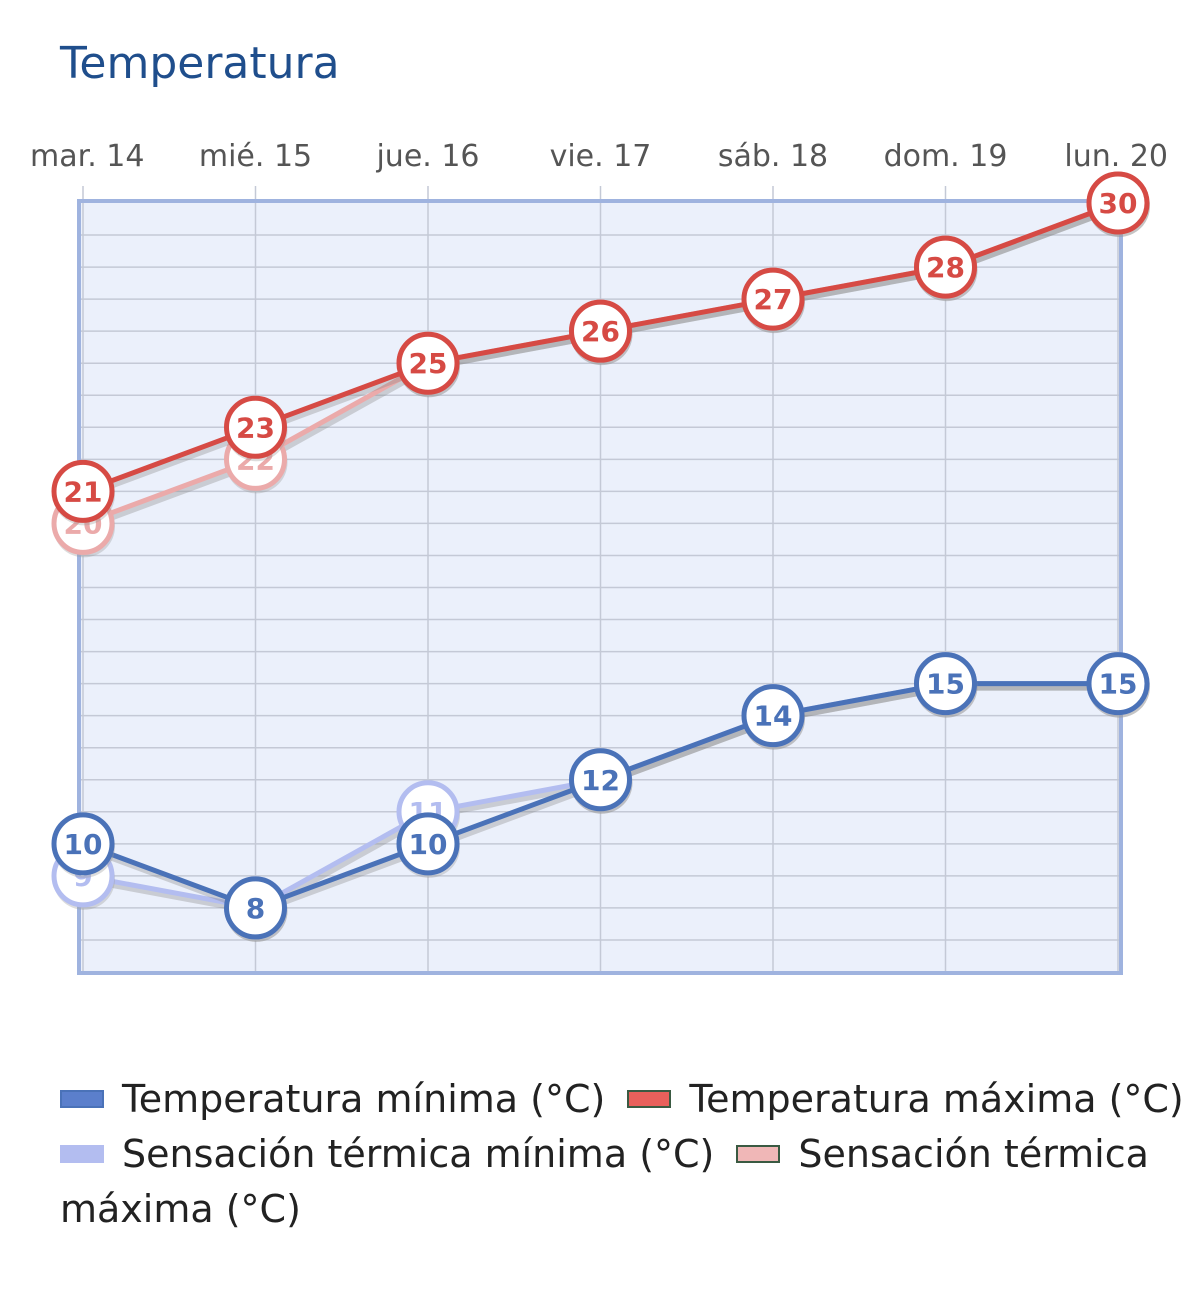 The image size is (1200, 1298). Describe the element at coordinates (649, 1098) in the screenshot. I see `legend-swatch-max-temp` at that location.